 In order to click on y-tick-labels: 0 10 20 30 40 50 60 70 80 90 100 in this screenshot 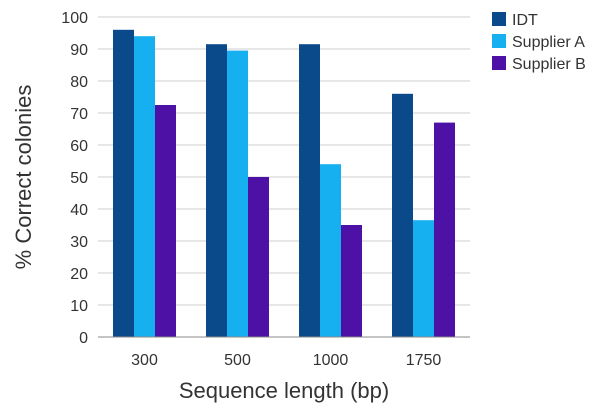, I will do `click(74, 178)`.